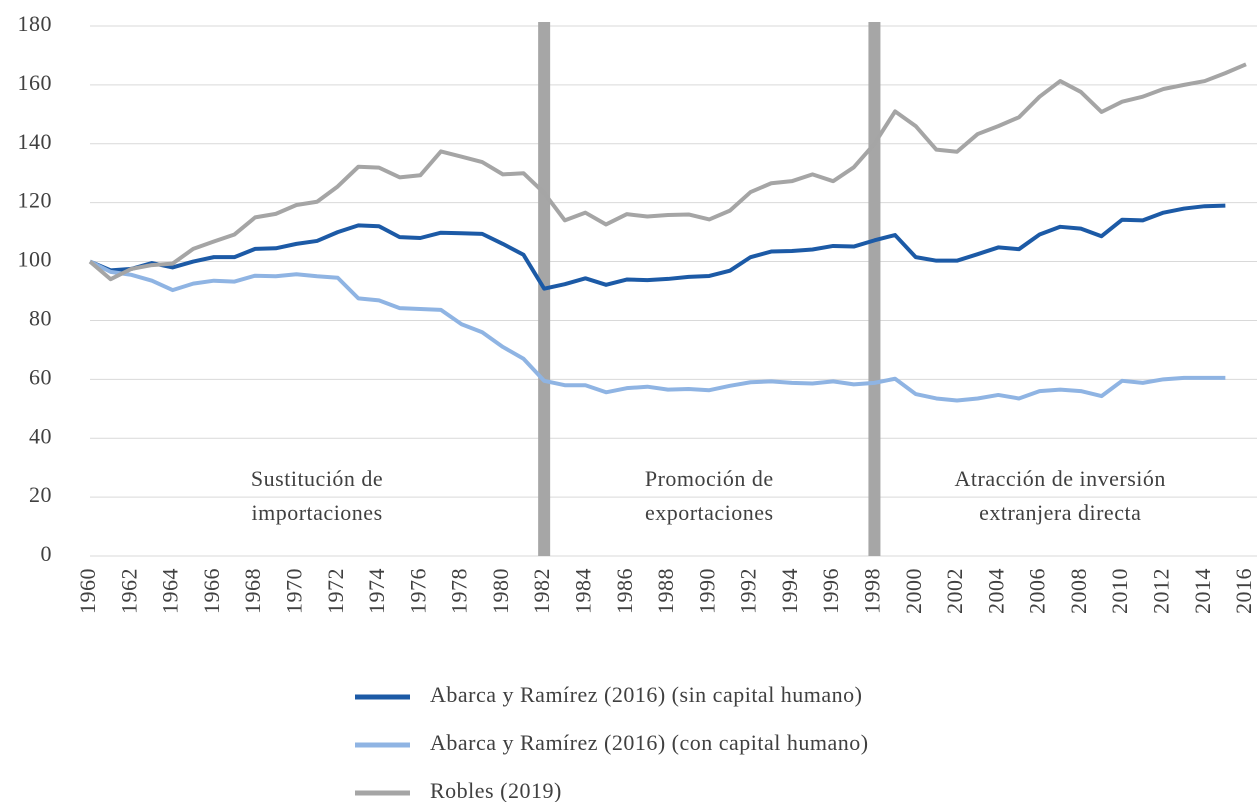 The width and height of the screenshot is (1257, 802). What do you see at coordinates (40, 494) in the screenshot?
I see `y-tick-label: 20` at bounding box center [40, 494].